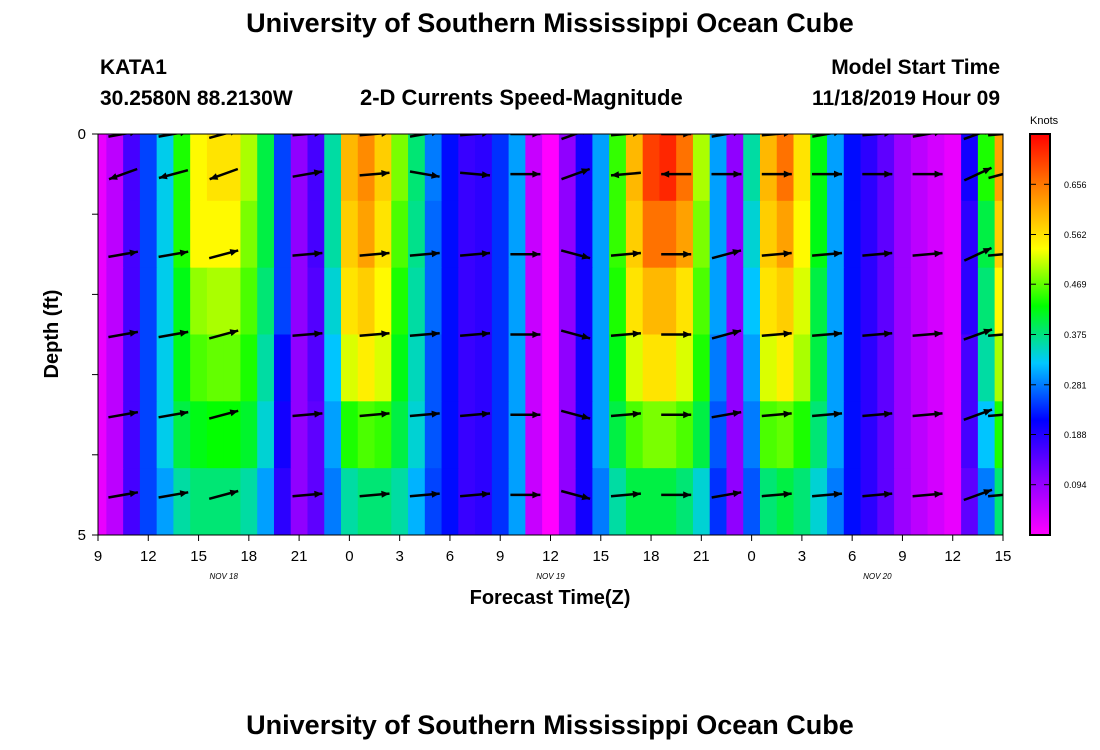  What do you see at coordinates (550, 598) in the screenshot?
I see `x-axis-label: Forecast Time(Z)` at bounding box center [550, 598].